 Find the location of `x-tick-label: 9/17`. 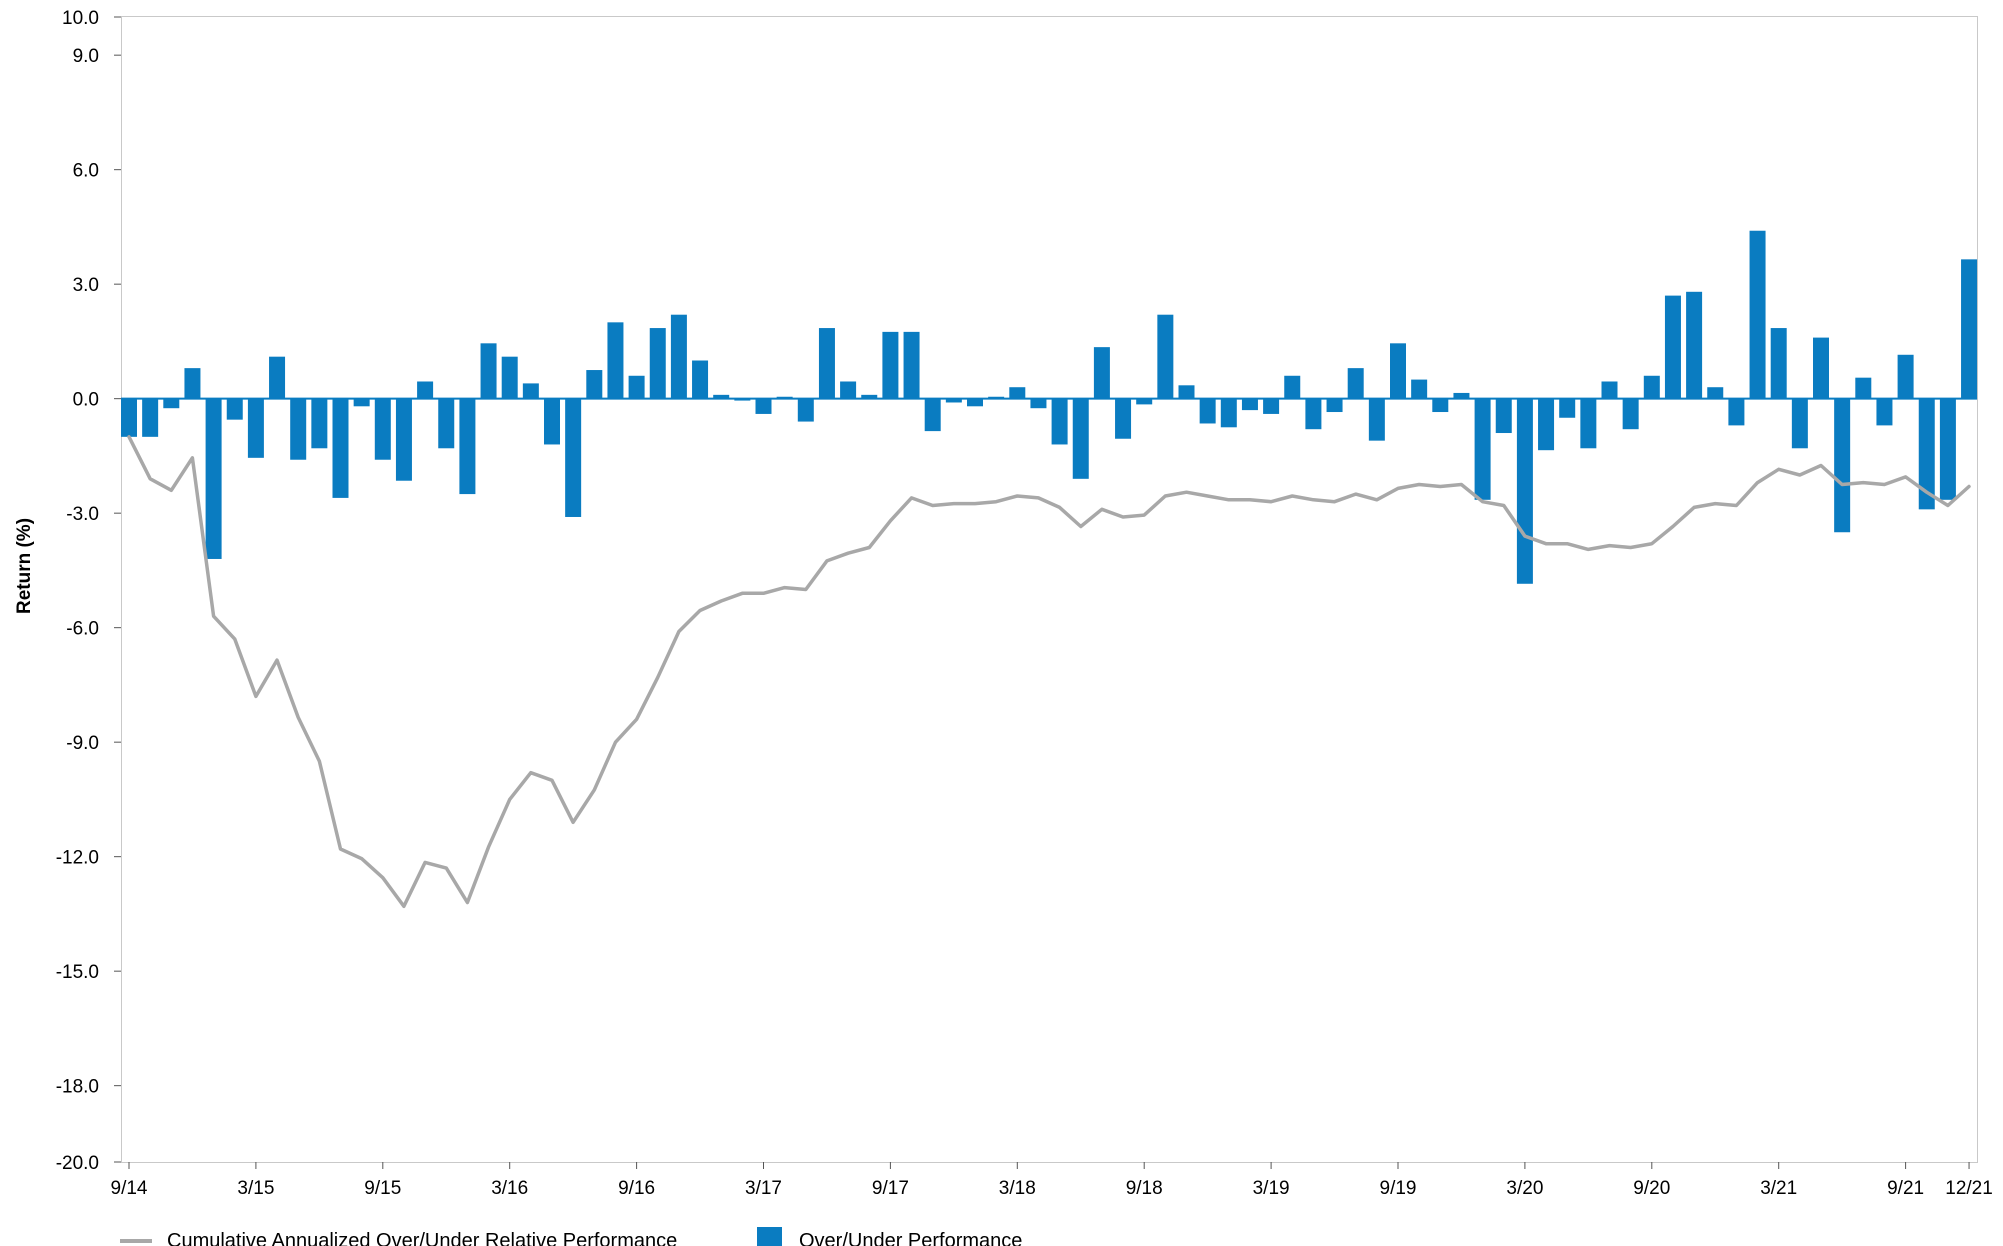

x-tick-label: 9/17 is located at coordinates (890, 1188).